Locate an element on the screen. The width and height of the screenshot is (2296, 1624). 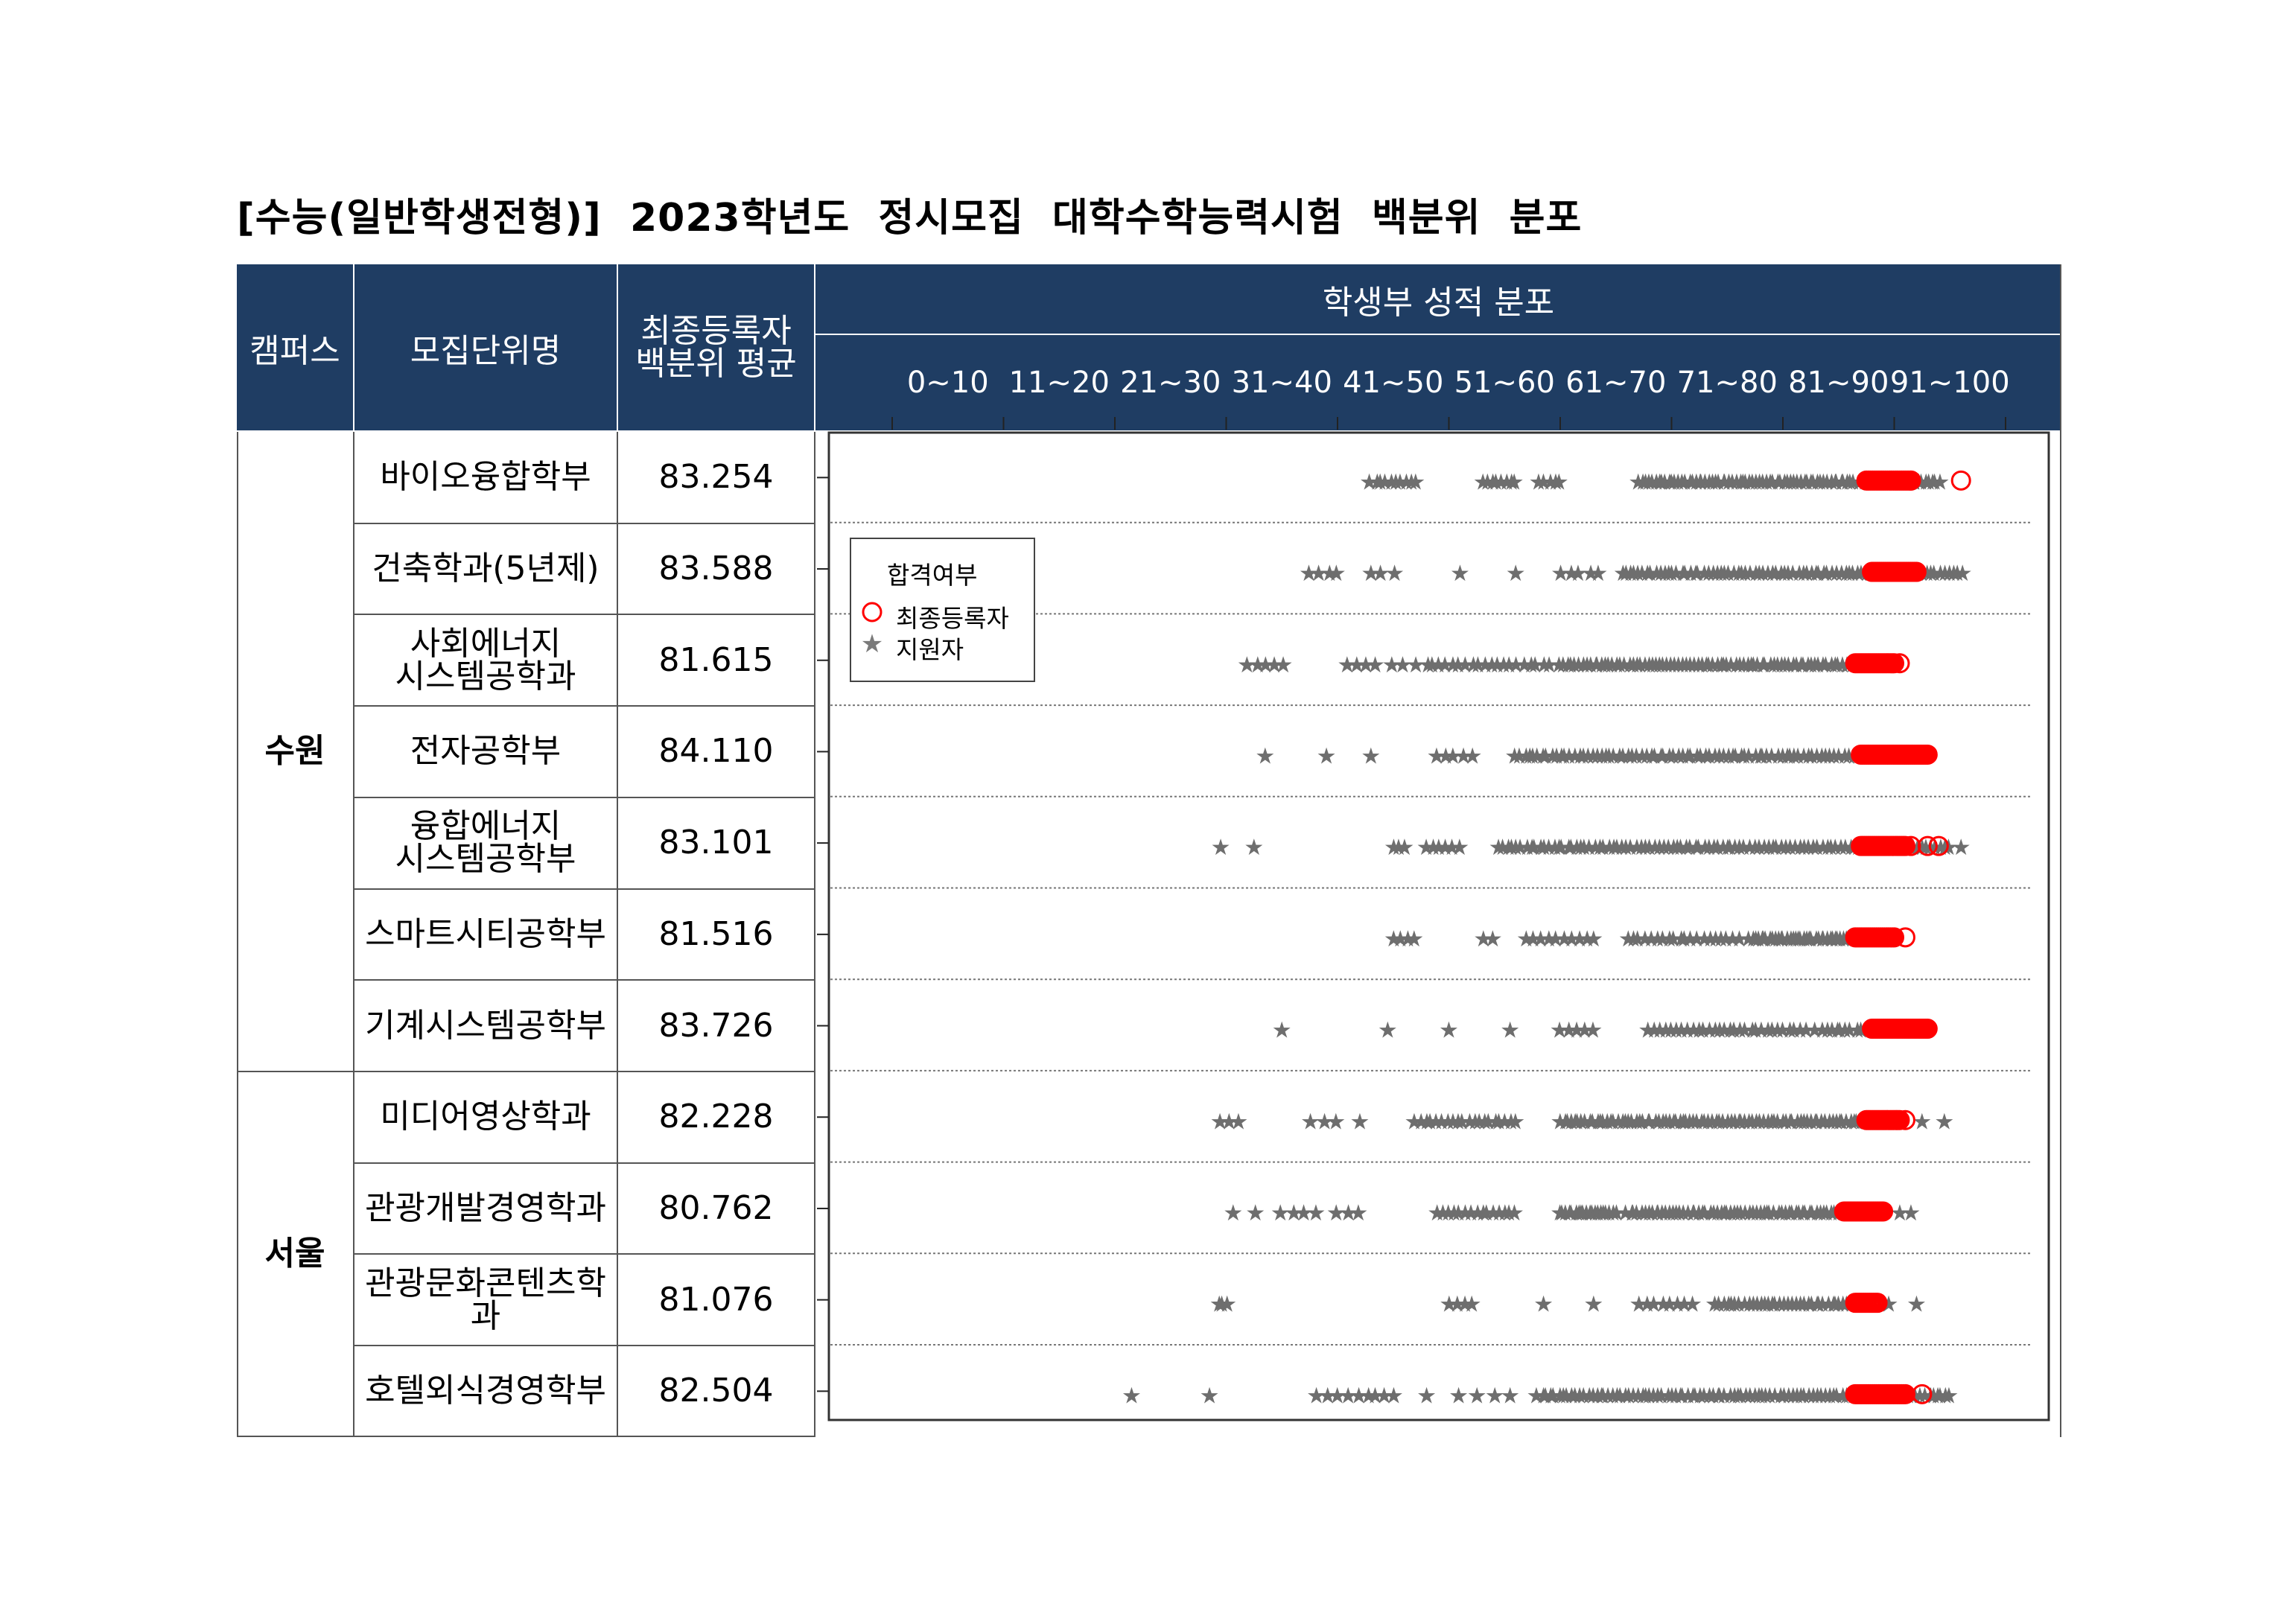
avg-cell: 82.228 is located at coordinates (716, 1117).